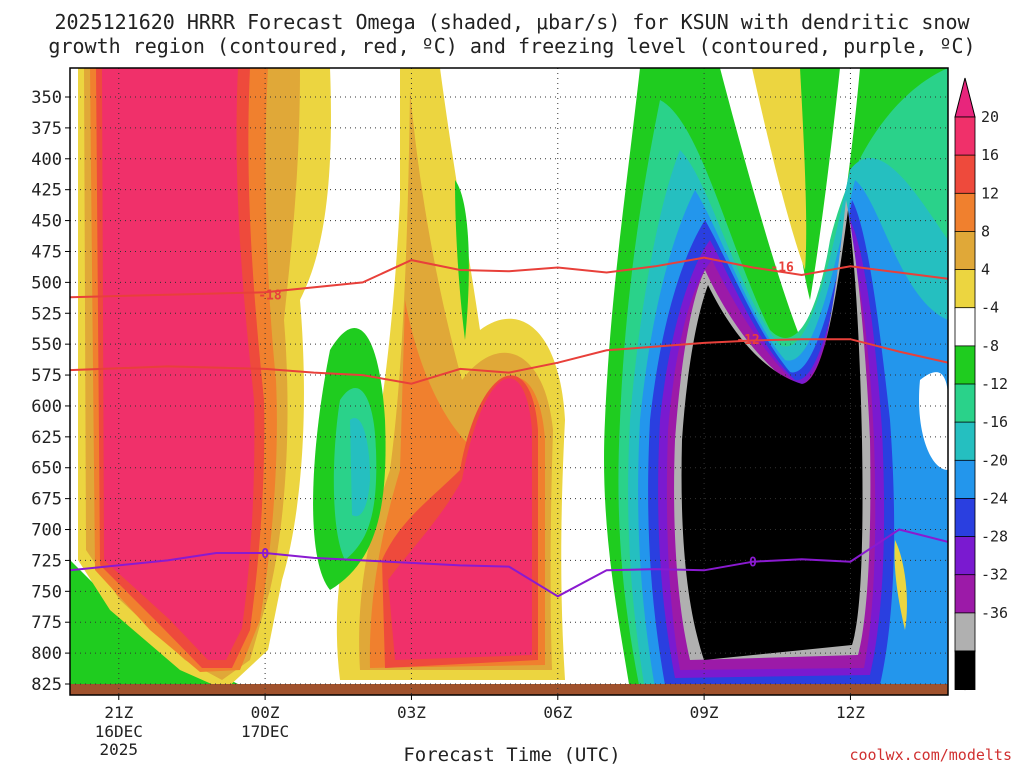 The image size is (1024, 768). I want to click on colorbar-label-3: 8, so click(985, 231).